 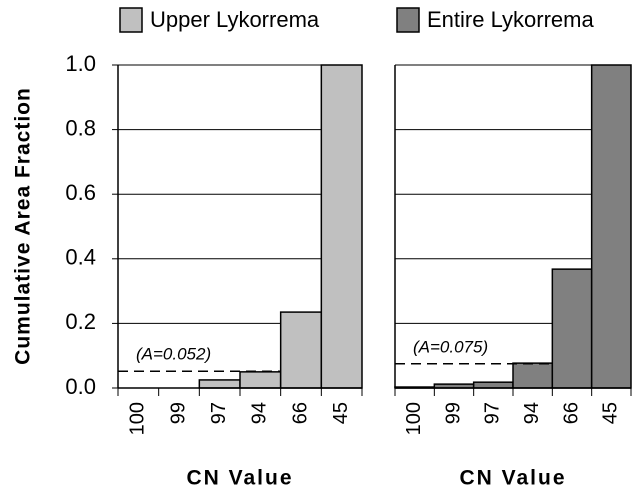 What do you see at coordinates (80, 127) in the screenshot?
I see `y-tick-label: 0.8` at bounding box center [80, 127].